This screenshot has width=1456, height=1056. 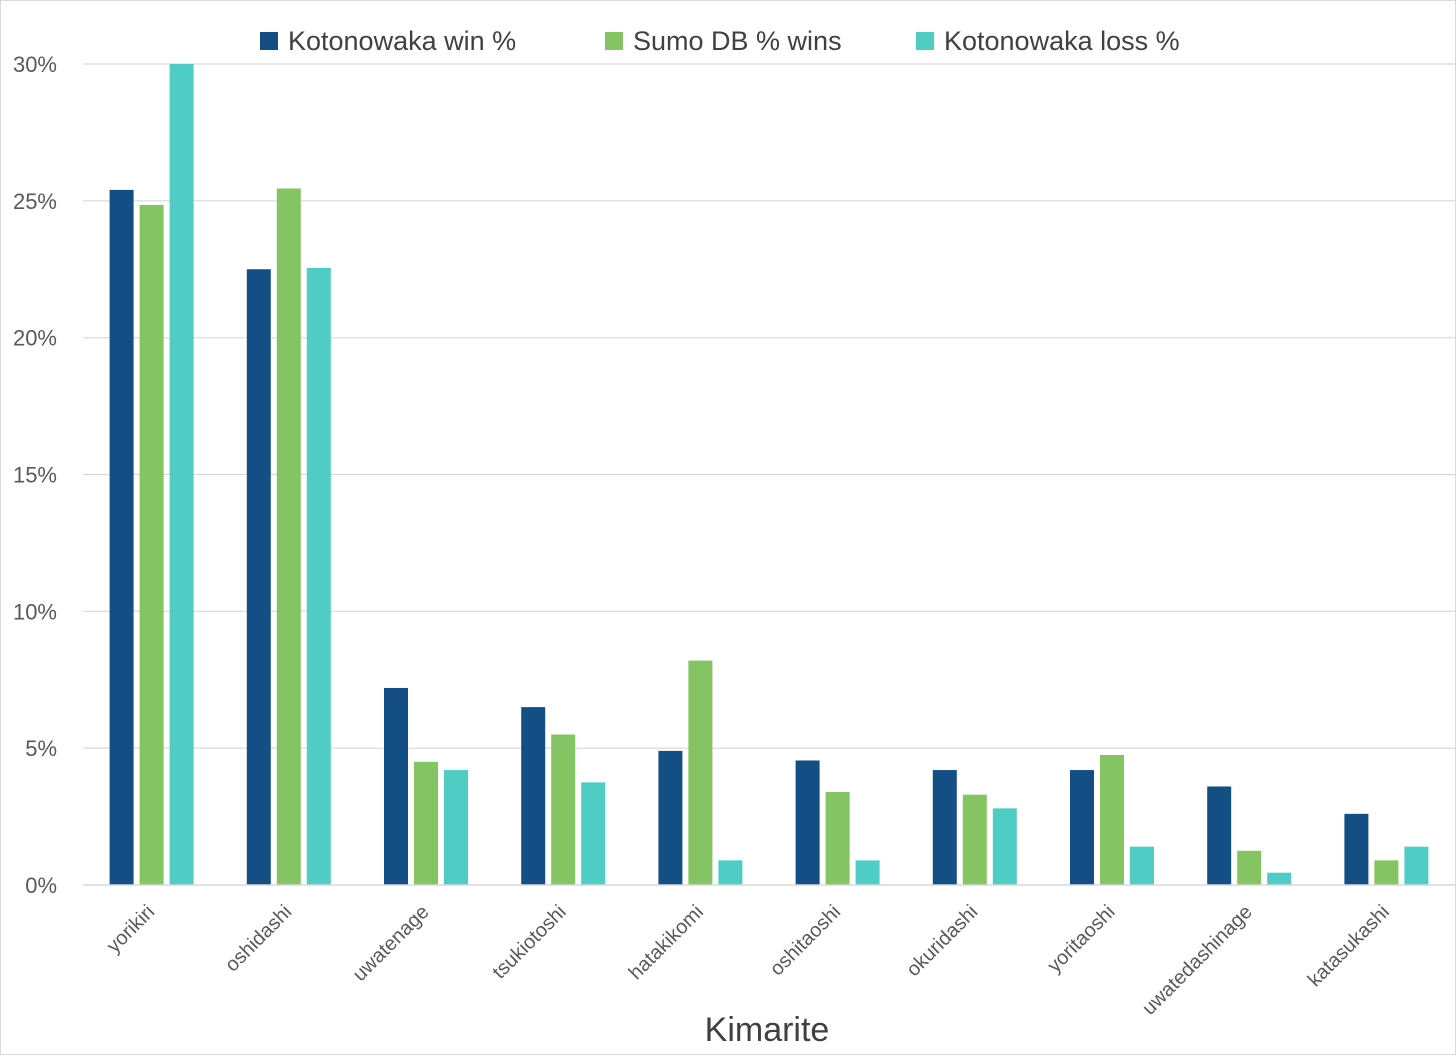 What do you see at coordinates (767, 1030) in the screenshot?
I see `x-axis-title: Kimarite` at bounding box center [767, 1030].